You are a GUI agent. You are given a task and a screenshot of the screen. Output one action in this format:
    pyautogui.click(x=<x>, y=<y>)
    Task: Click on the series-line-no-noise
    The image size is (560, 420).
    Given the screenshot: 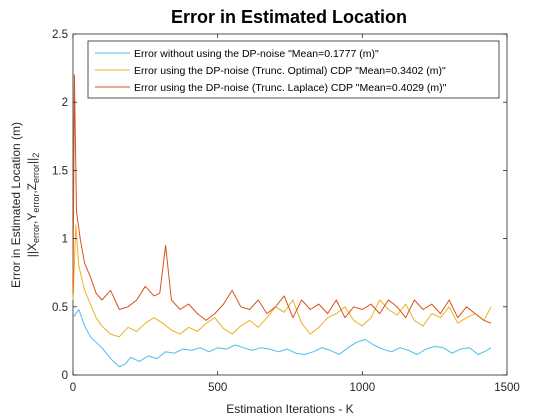 What is the action you would take?
    pyautogui.click(x=282, y=338)
    